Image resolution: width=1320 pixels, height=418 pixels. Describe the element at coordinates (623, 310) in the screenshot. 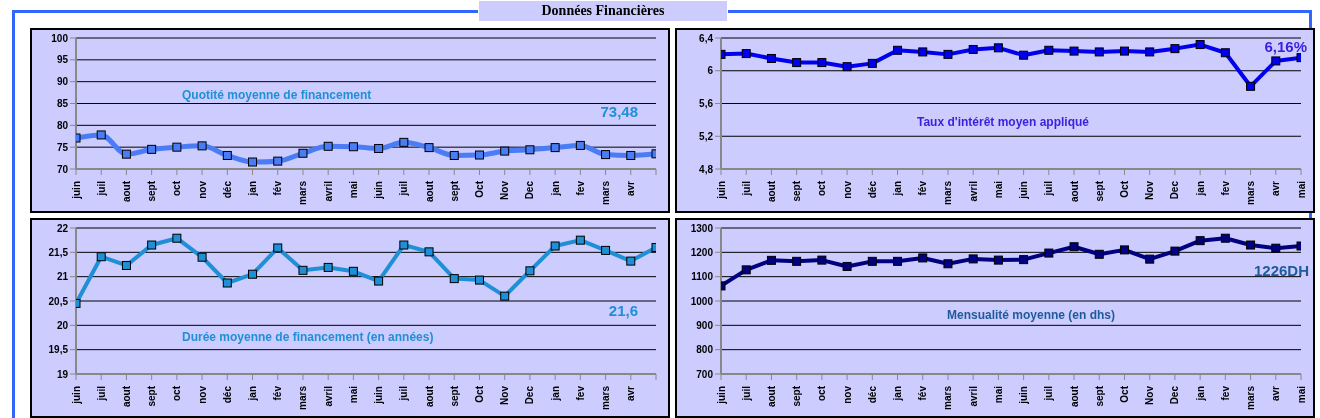

I see `annotation: 21,6` at that location.